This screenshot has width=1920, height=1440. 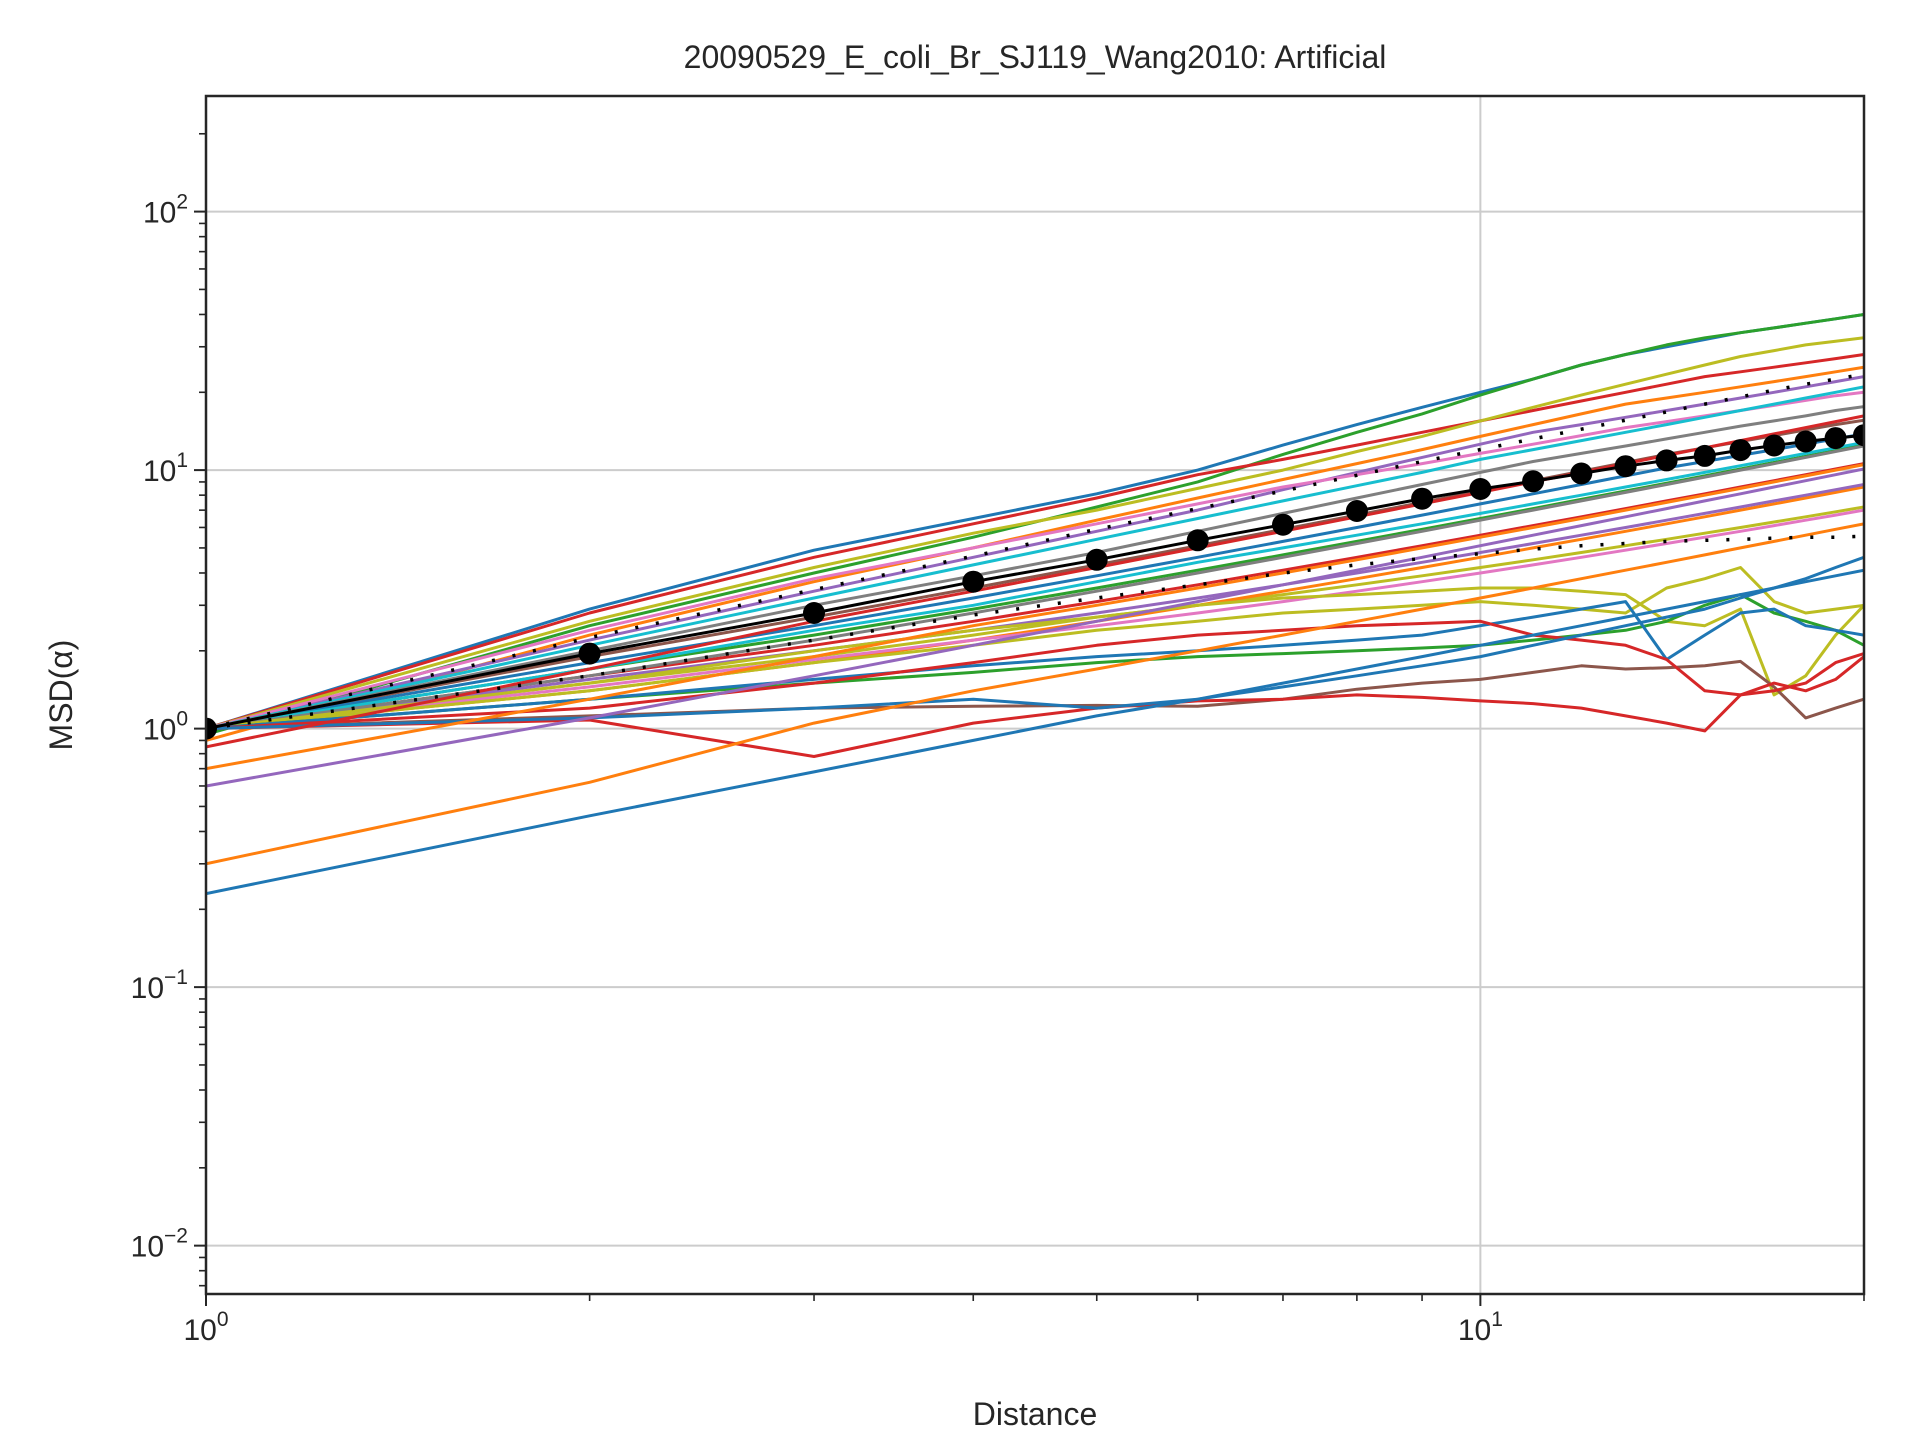 What do you see at coordinates (159, 1244) in the screenshot?
I see `y-tick-label: 10⁻²` at bounding box center [159, 1244].